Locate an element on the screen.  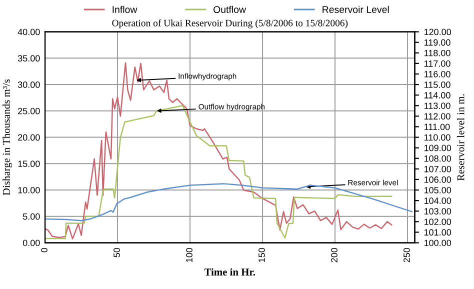
legend-label: Inflow is located at coordinates (125, 9).